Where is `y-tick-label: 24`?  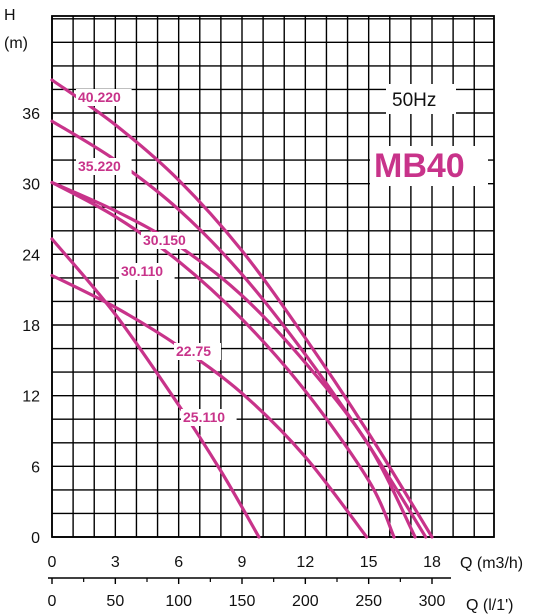
y-tick-label: 24 is located at coordinates (31, 255).